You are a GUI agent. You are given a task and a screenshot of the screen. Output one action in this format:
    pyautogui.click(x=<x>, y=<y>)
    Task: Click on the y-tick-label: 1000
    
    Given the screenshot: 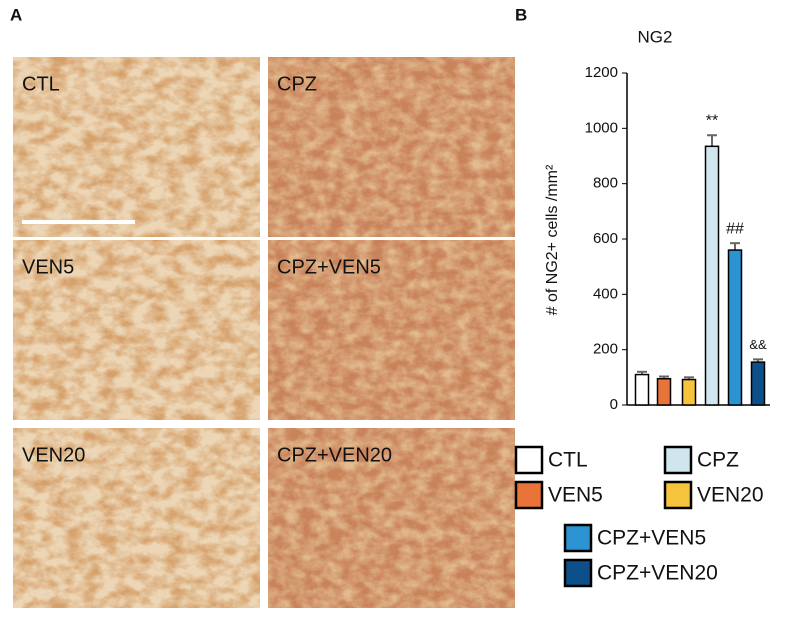 What is the action you would take?
    pyautogui.click(x=601, y=127)
    